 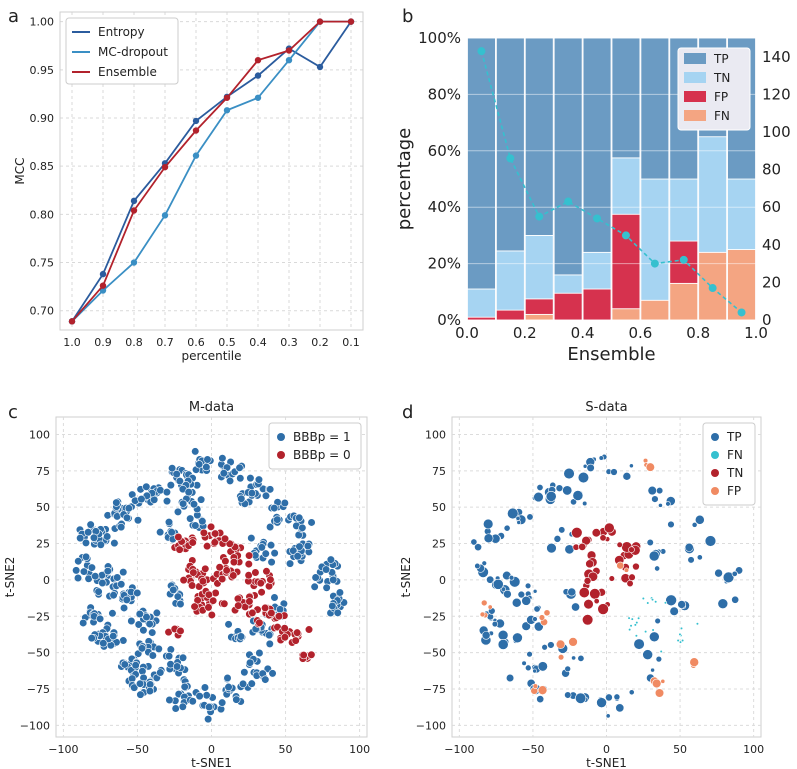 What do you see at coordinates (20, 170) in the screenshot?
I see `y-axis-label: MCC` at bounding box center [20, 170].